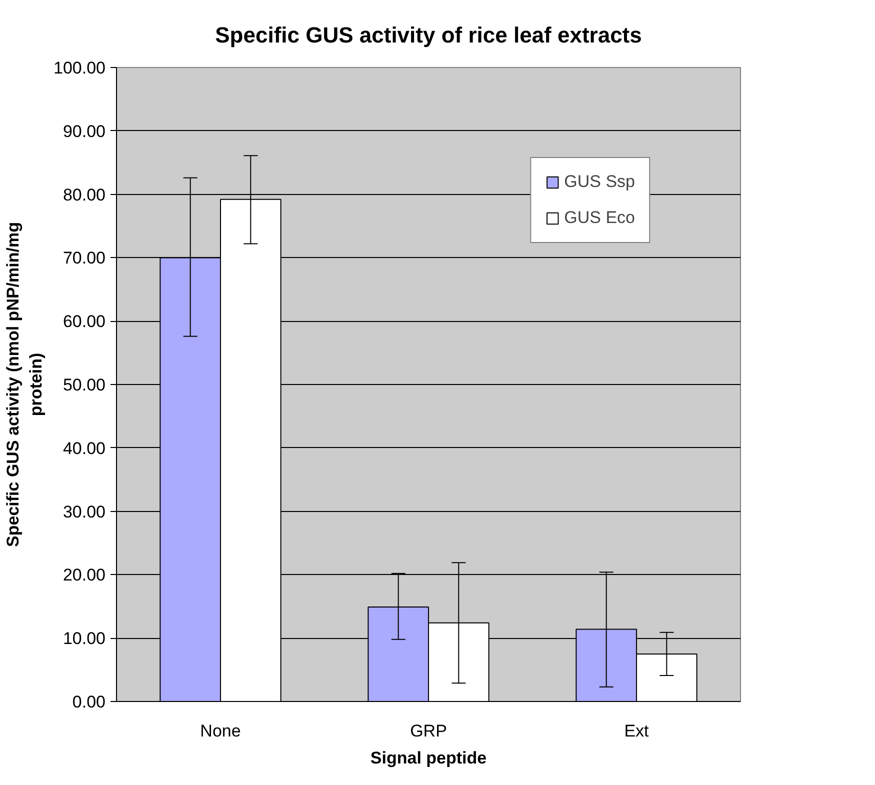 The width and height of the screenshot is (875, 785). What do you see at coordinates (428, 731) in the screenshot?
I see `x-tick-label: GRP` at bounding box center [428, 731].